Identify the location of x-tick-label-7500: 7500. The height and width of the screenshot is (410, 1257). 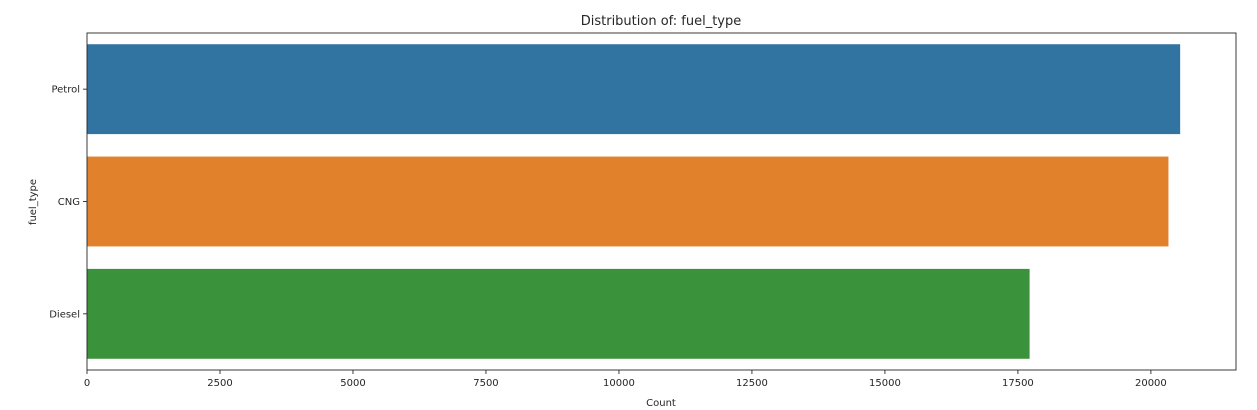
(485, 383).